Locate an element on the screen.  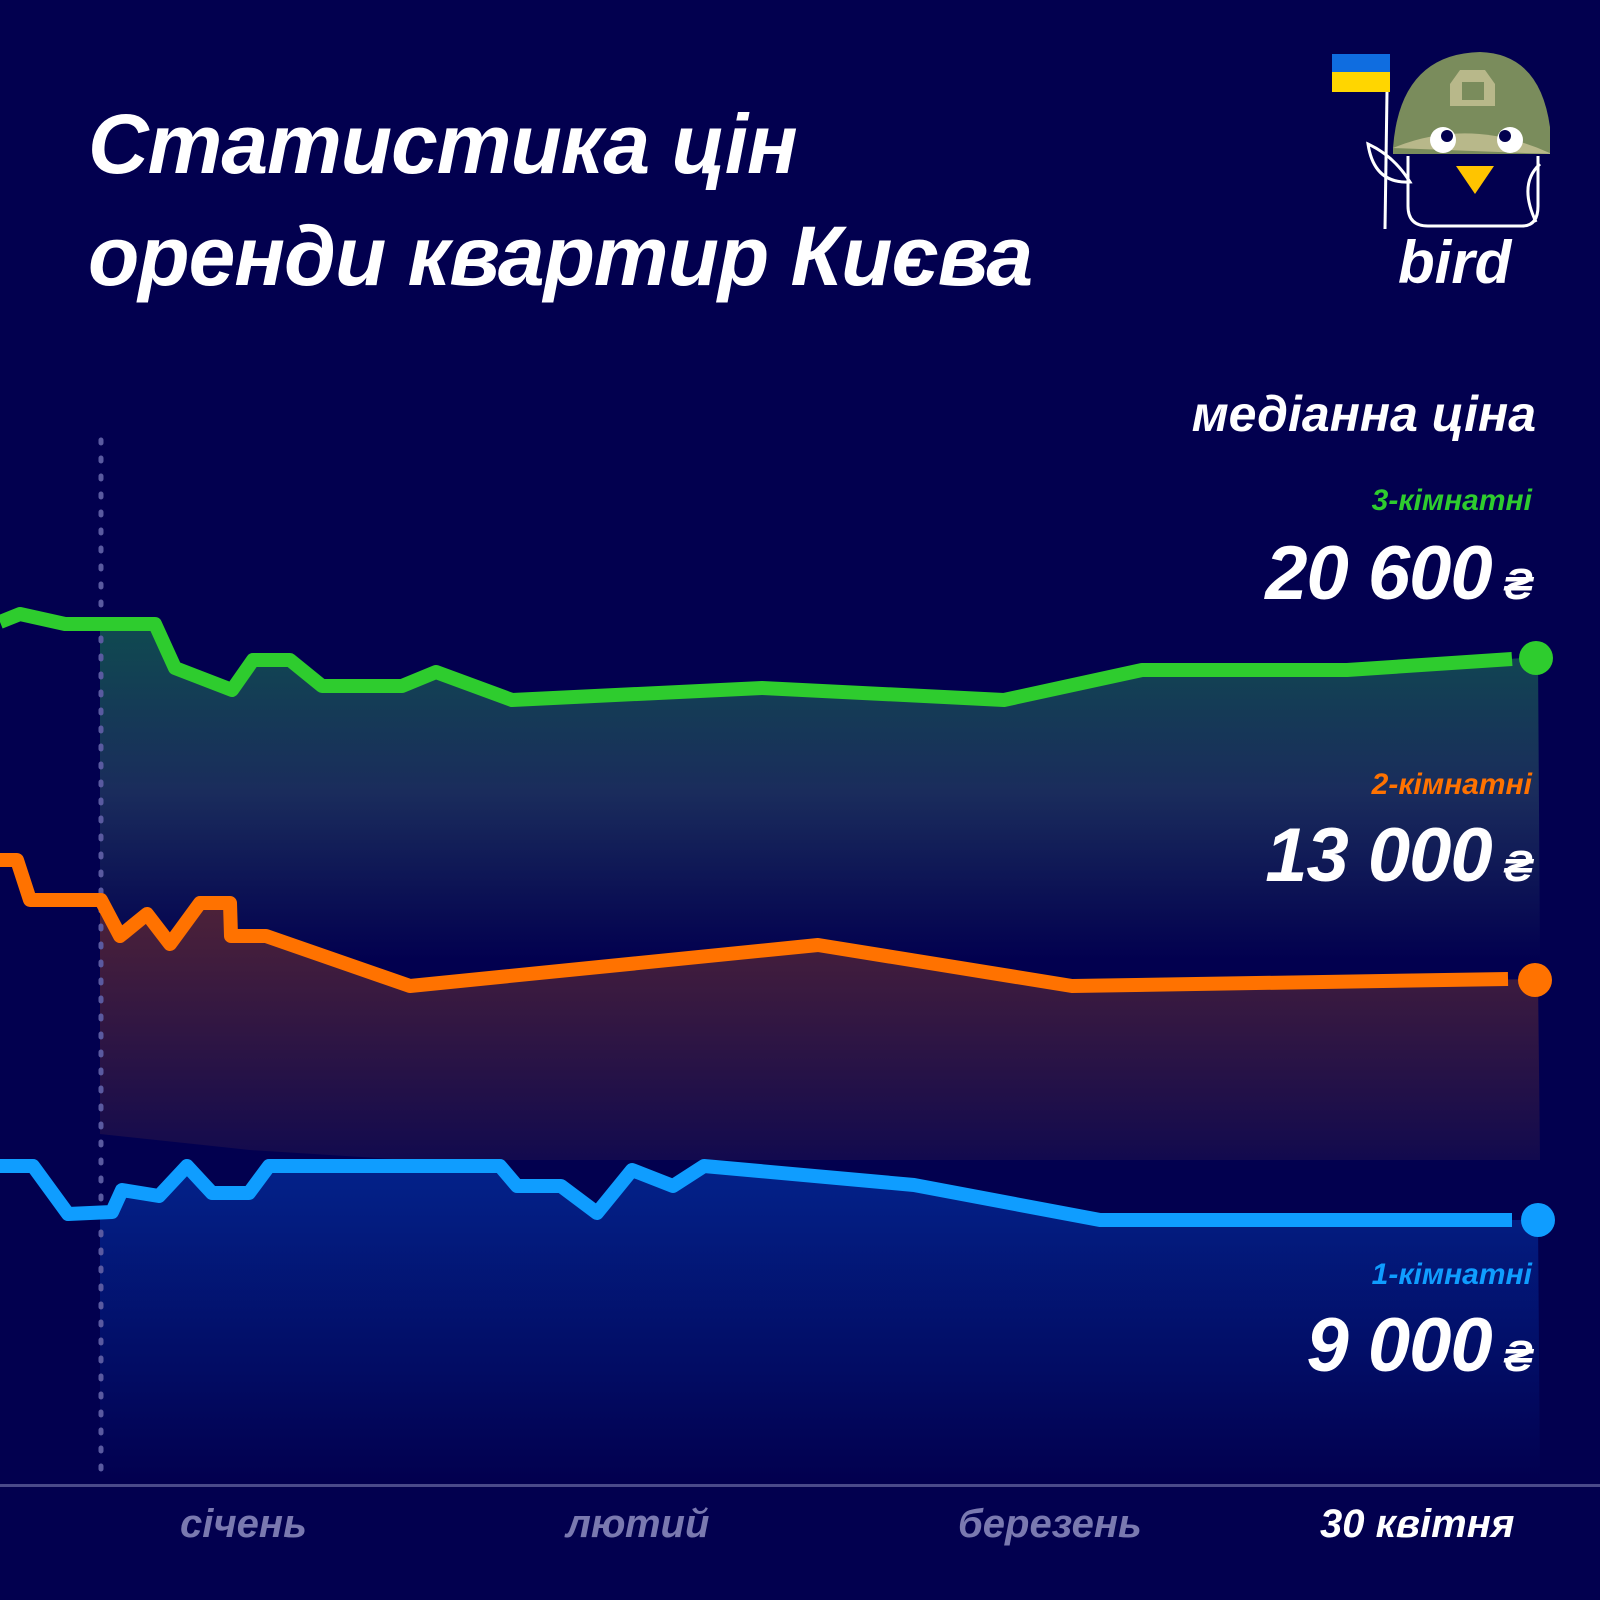
bird-logo-icon is located at coordinates (1441, 141).